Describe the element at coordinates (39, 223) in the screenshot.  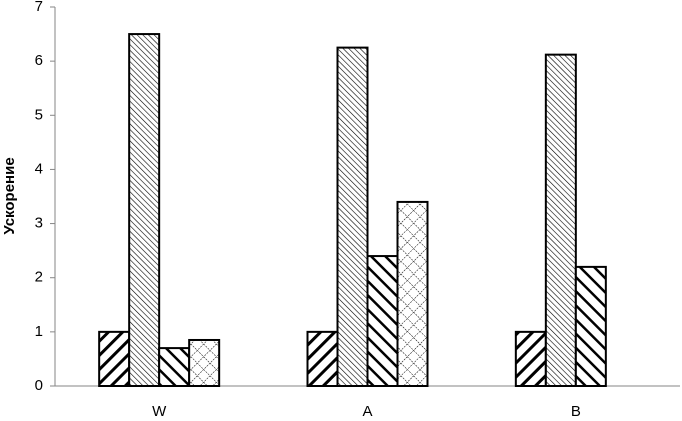
I see `y-tick-label: 3` at that location.